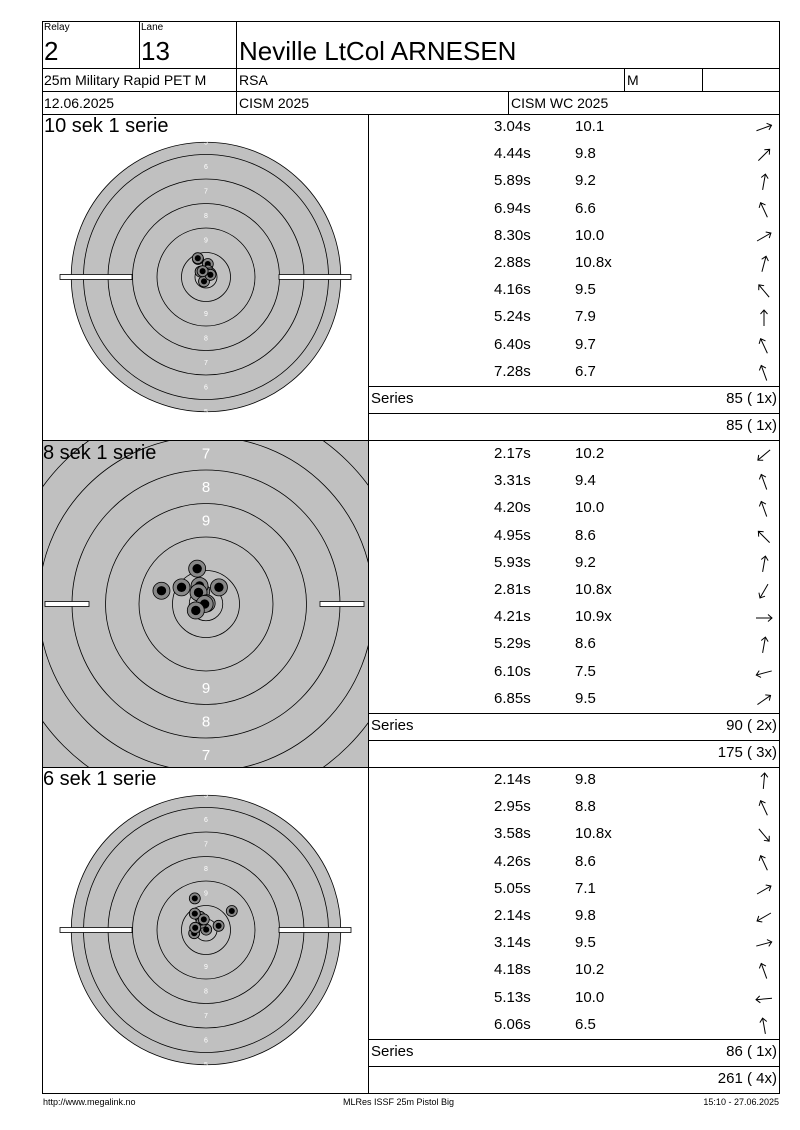  I want to click on shot-row: 5.24s 7.9, so click(575, 317).